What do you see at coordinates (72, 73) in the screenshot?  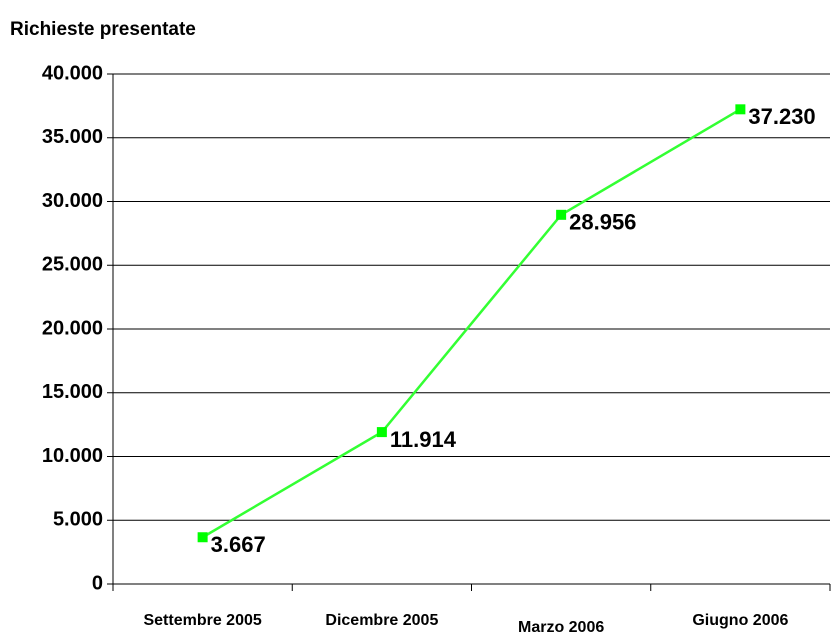 I see `y-tick-label: 40.000` at bounding box center [72, 73].